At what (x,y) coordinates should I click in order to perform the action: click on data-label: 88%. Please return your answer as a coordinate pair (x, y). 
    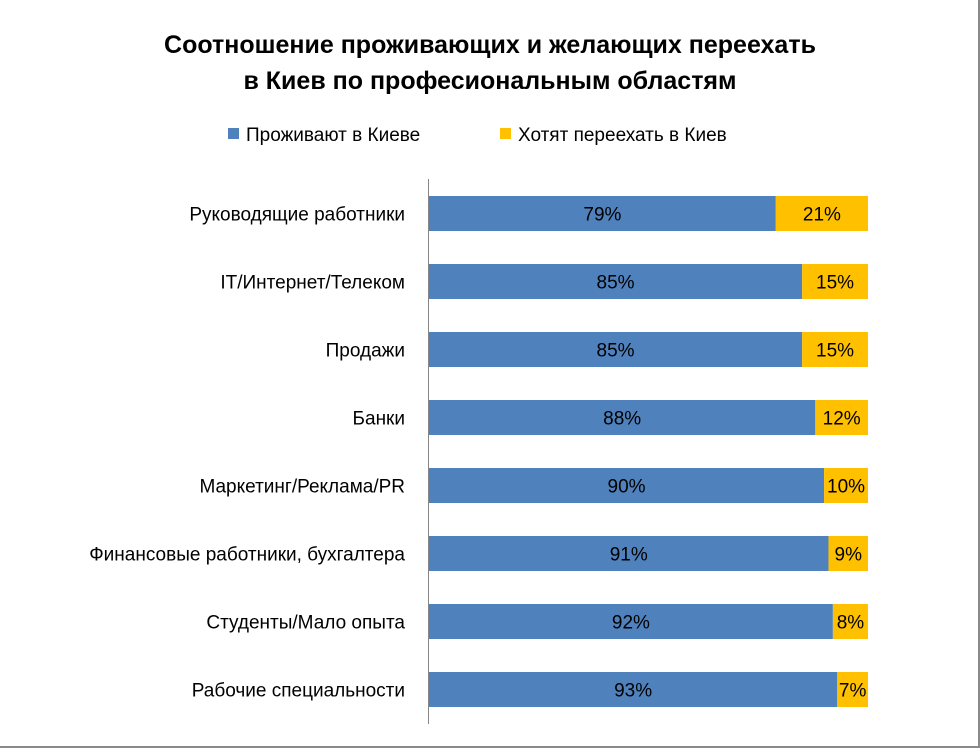
    Looking at the image, I should click on (622, 419).